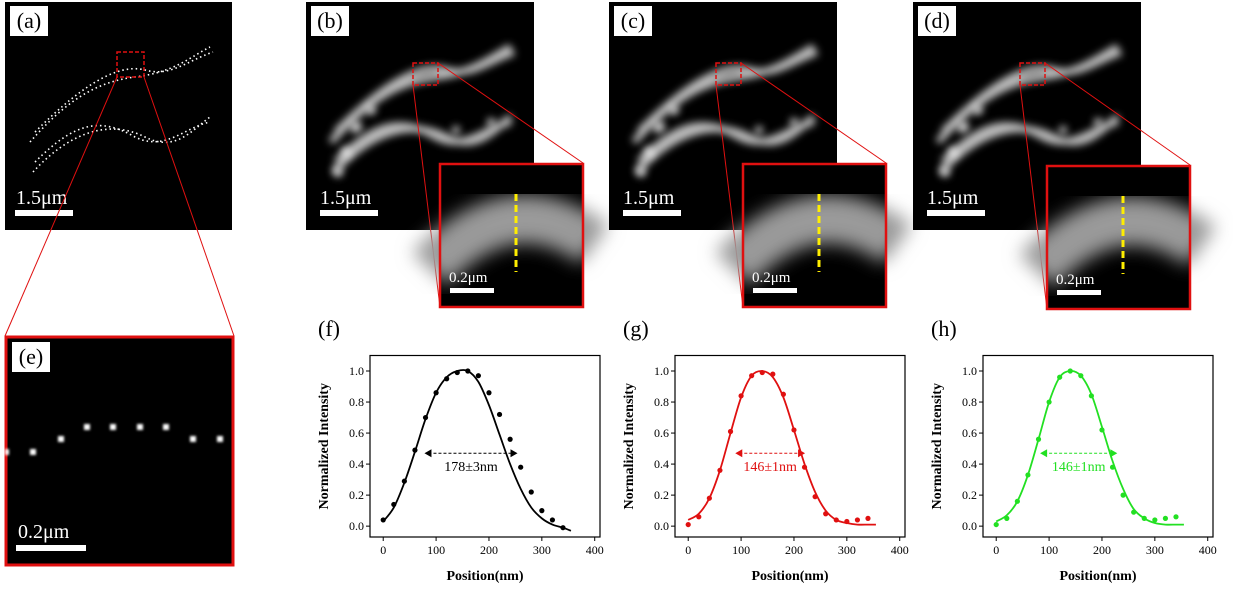 This screenshot has height=589, width=1233. What do you see at coordinates (450, 154) in the screenshot?
I see `panel-b: (b) 1.5μm 0.2μm` at bounding box center [450, 154].